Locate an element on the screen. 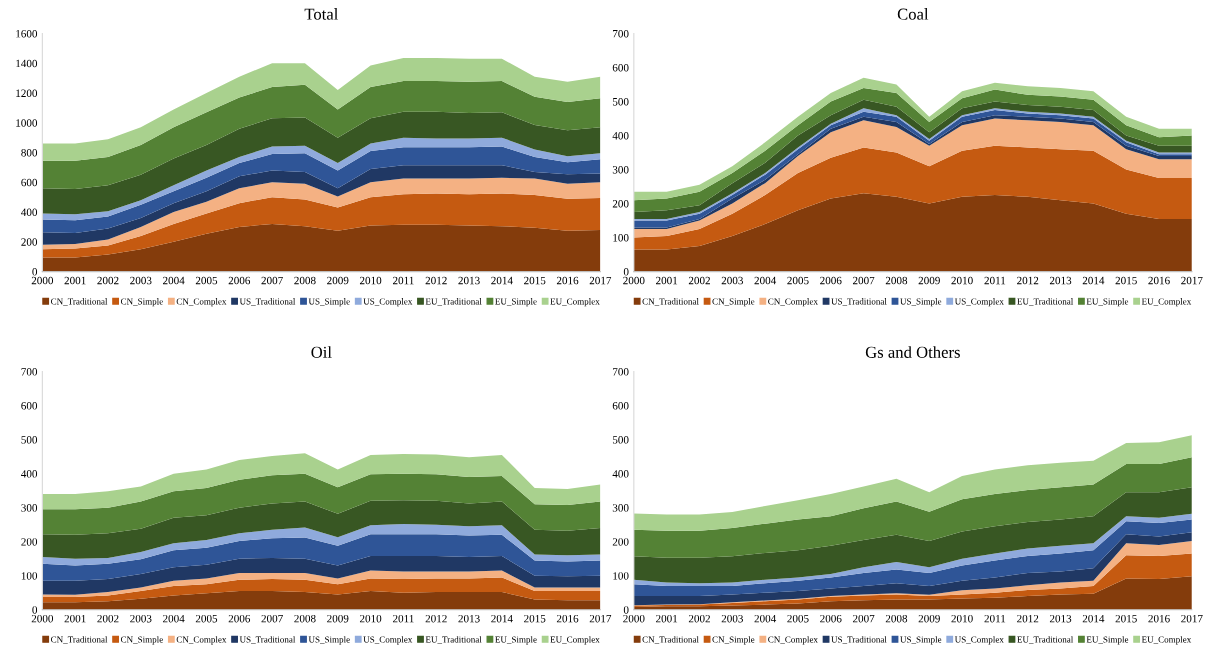  chart-title: Oil is located at coordinates (321, 352).